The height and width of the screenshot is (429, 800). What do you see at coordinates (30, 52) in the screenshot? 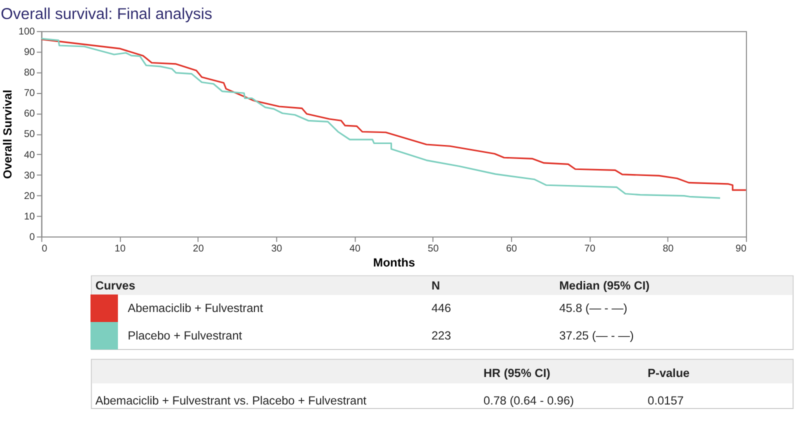
I see `y-tick-label: 90` at bounding box center [30, 52].